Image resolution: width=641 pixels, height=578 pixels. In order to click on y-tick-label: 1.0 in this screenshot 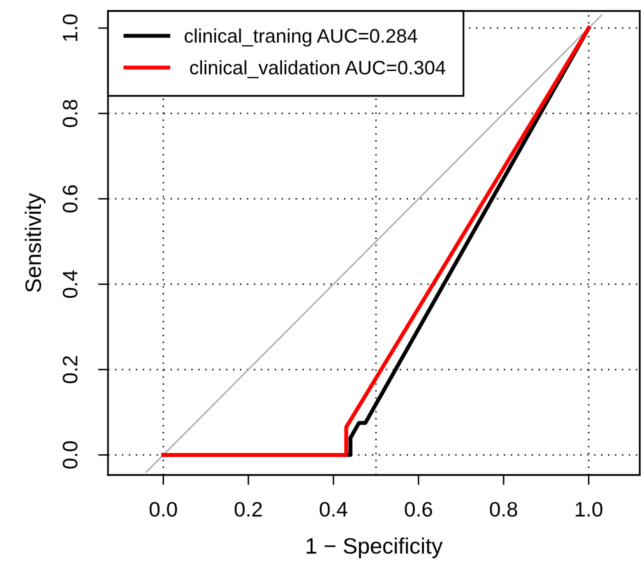, I will do `click(70, 27)`.